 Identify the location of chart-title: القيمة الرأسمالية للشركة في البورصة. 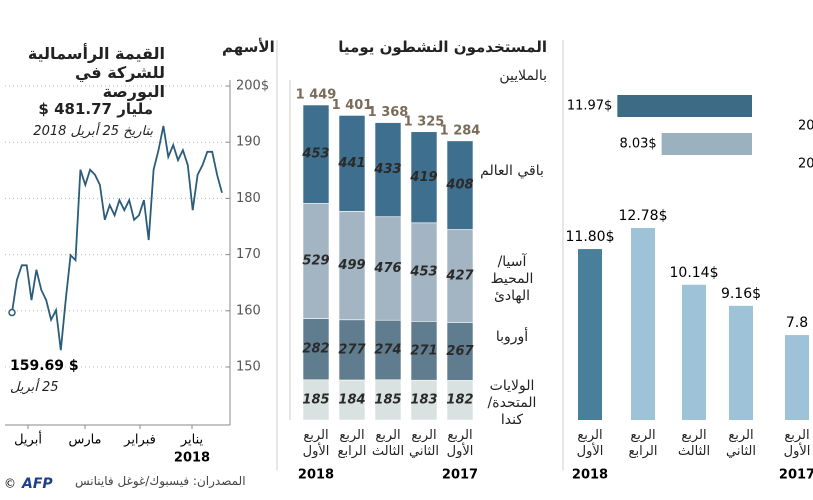
(96, 73).